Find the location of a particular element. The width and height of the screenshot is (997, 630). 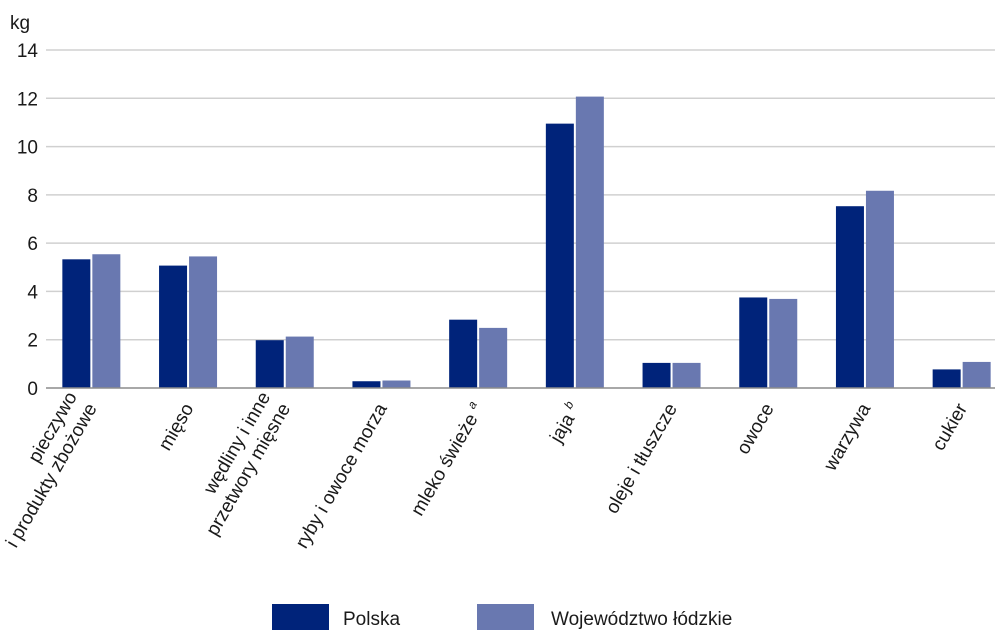

x-tick-label: jaja b is located at coordinates (564, 422).